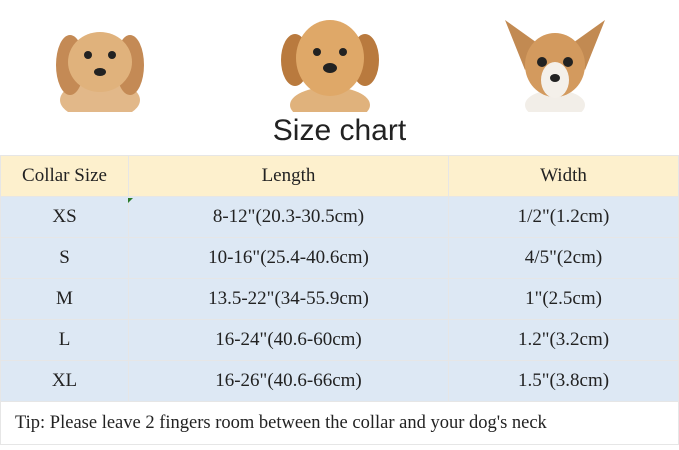 The image size is (679, 450). What do you see at coordinates (64, 217) in the screenshot?
I see `size-cell: XS` at bounding box center [64, 217].